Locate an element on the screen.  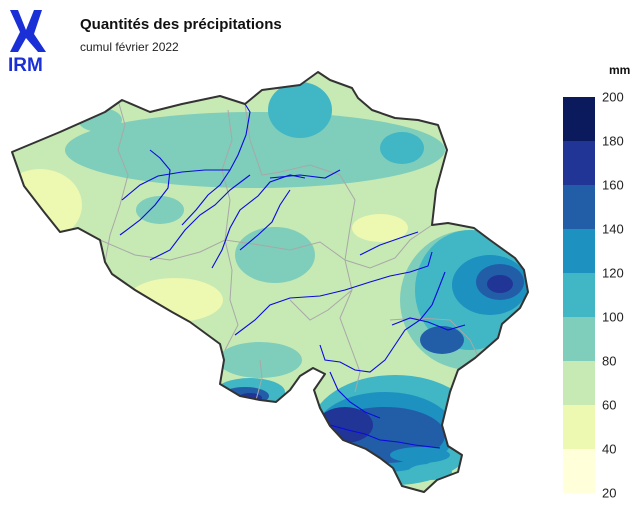
legend-label: 40 is located at coordinates (609, 449).